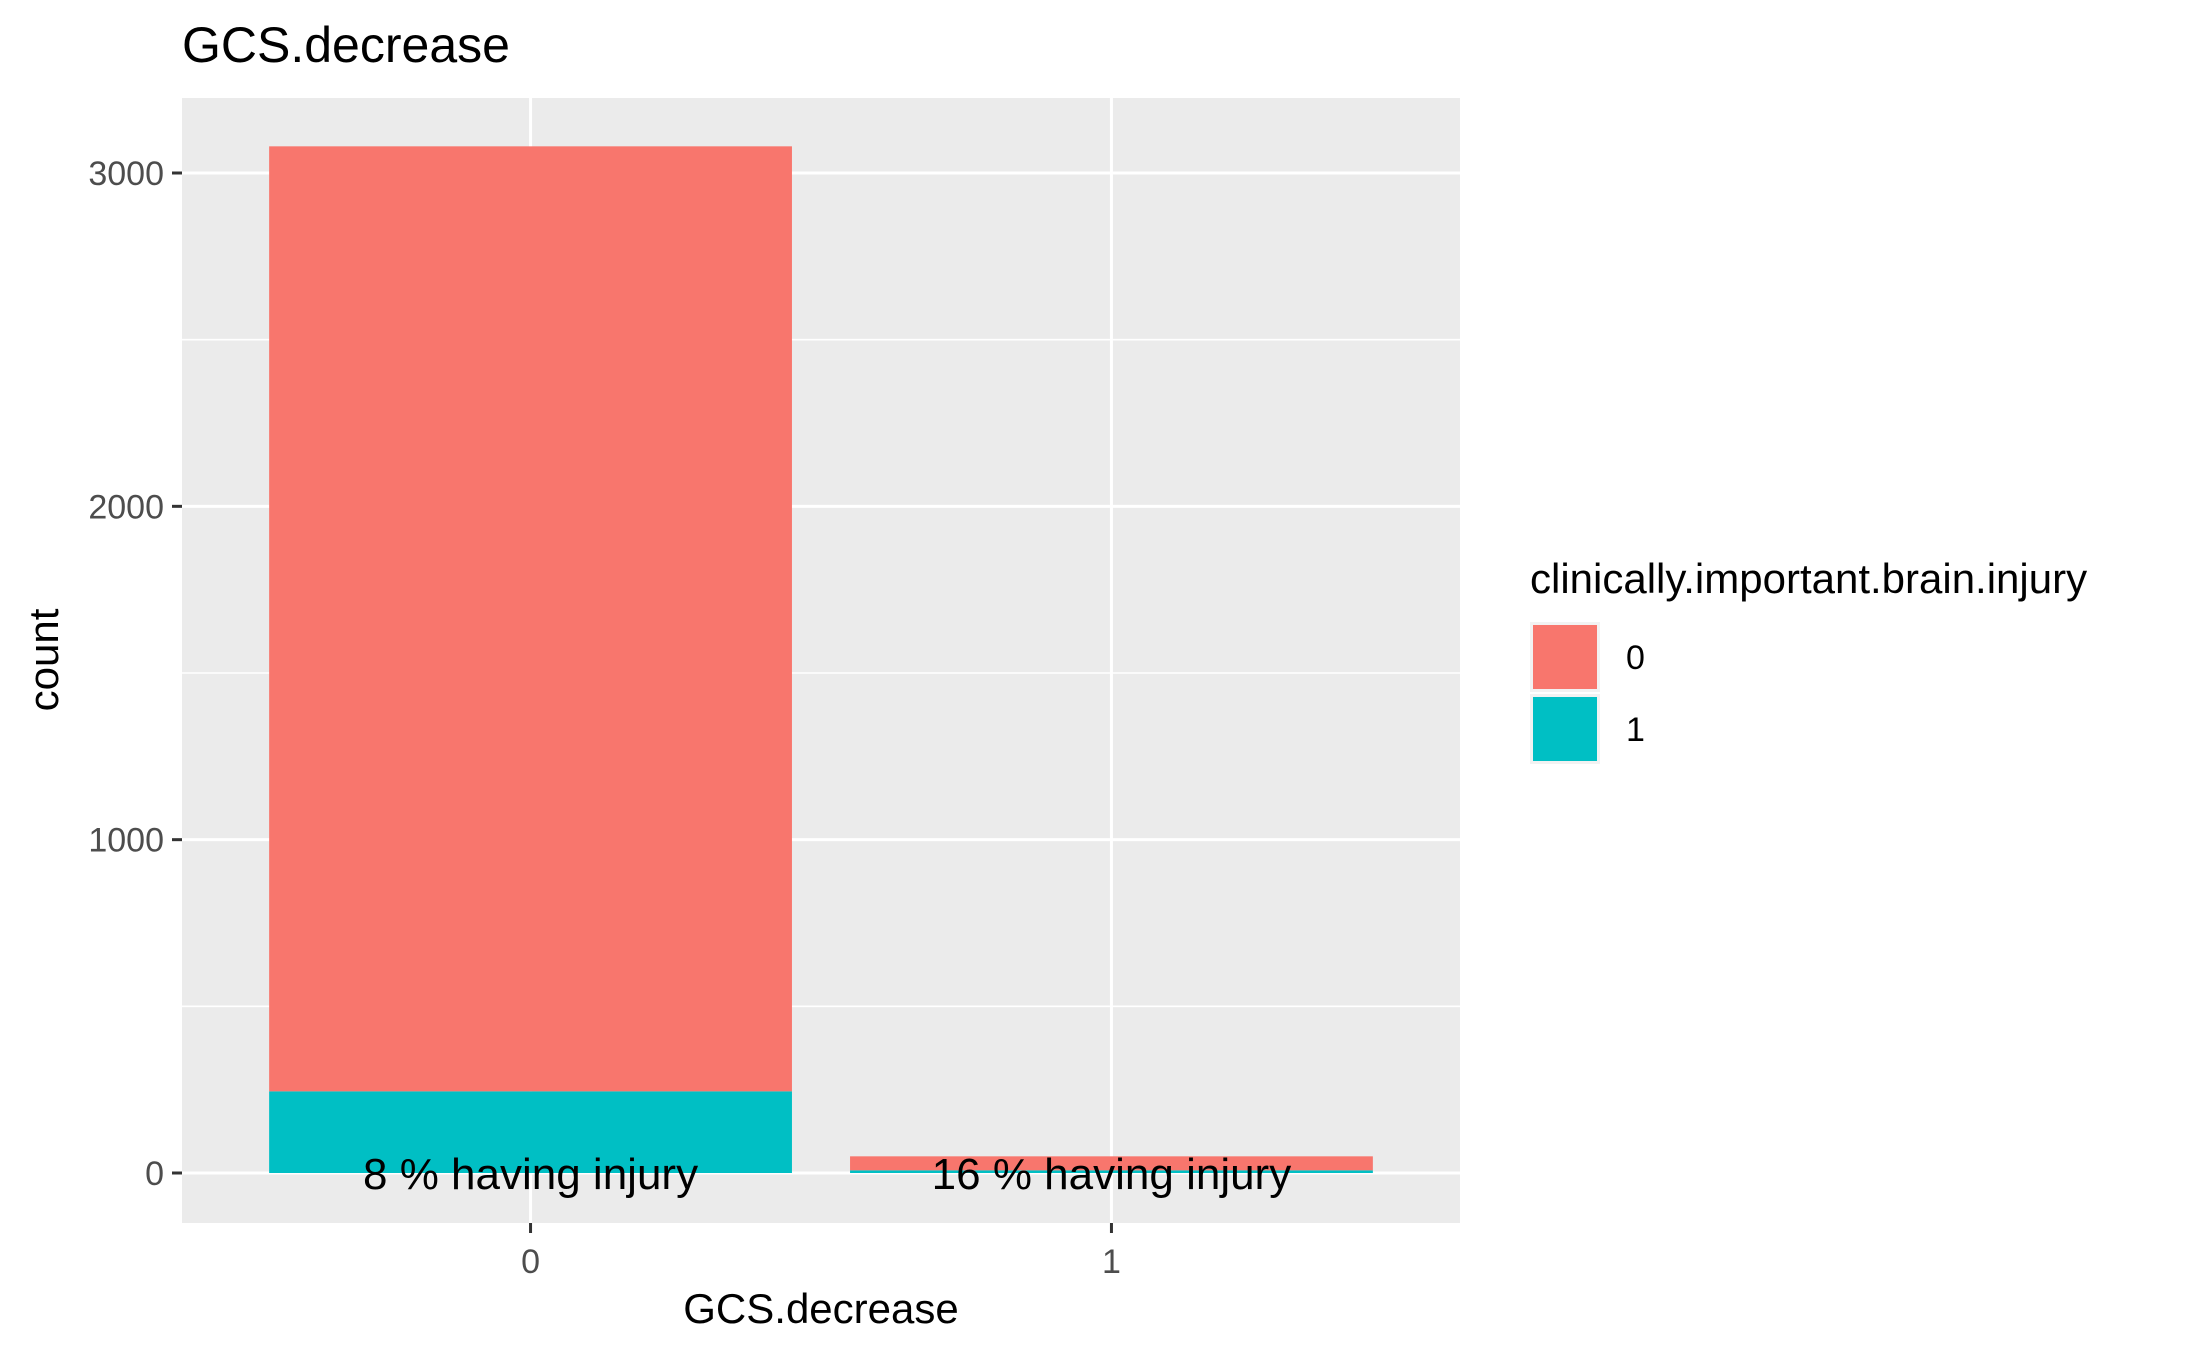  Describe the element at coordinates (154, 1174) in the screenshot. I see `y-tick-label: 0` at that location.